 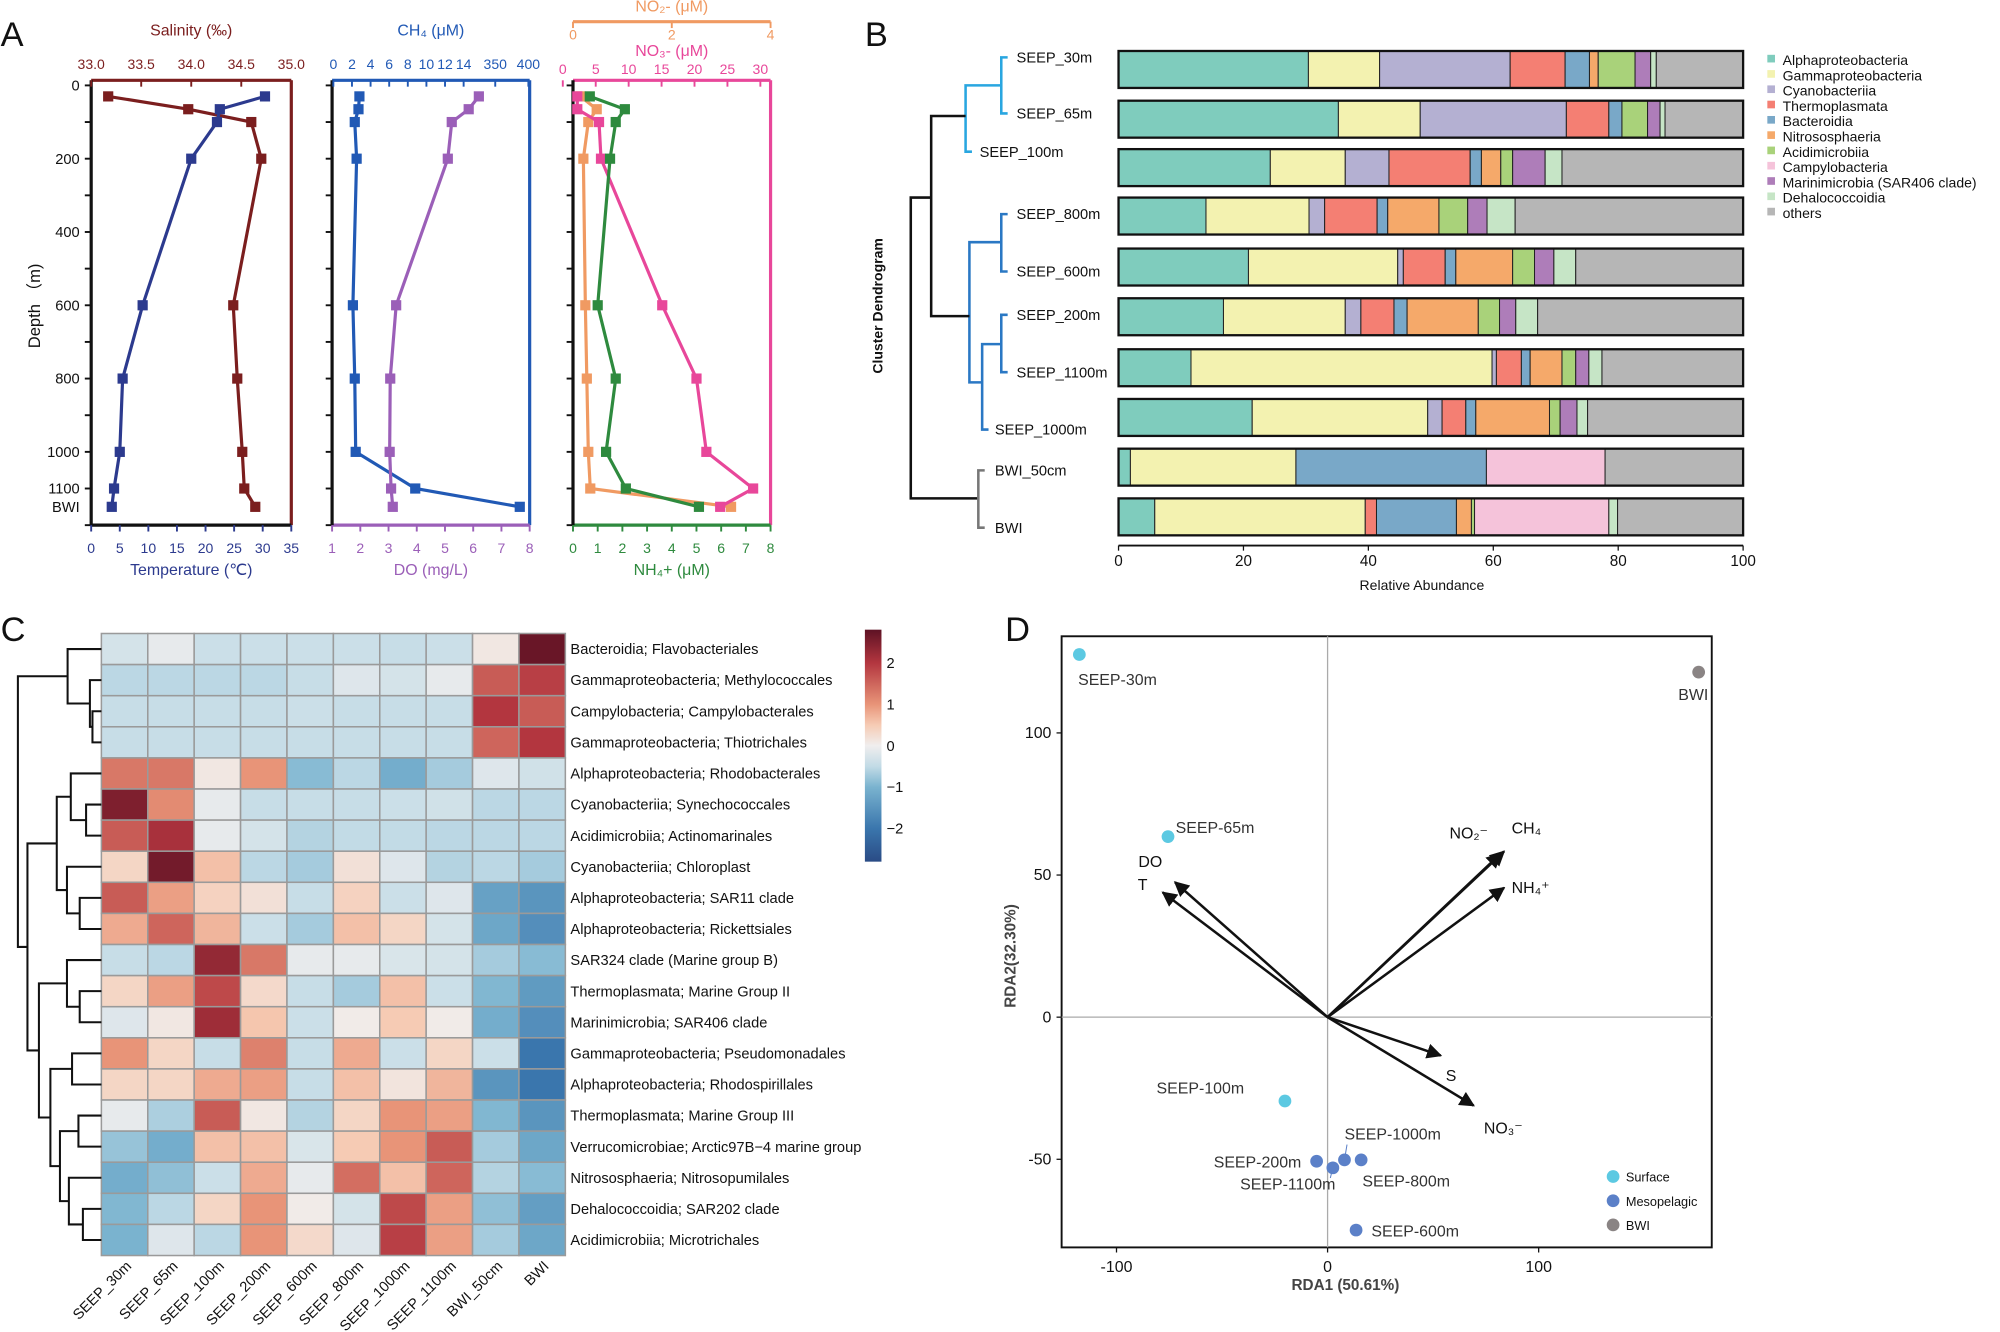 I want to click on axis-tick-label: 15, so click(x=177, y=548).